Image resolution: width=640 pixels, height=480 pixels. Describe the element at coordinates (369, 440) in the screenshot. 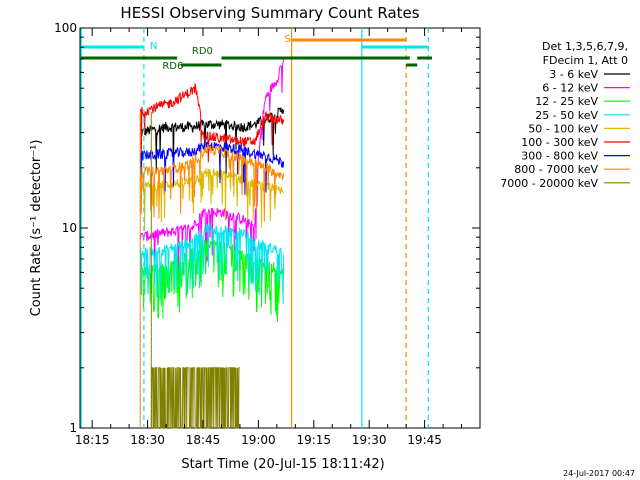

I see `x-tick-label: 19:30` at that location.